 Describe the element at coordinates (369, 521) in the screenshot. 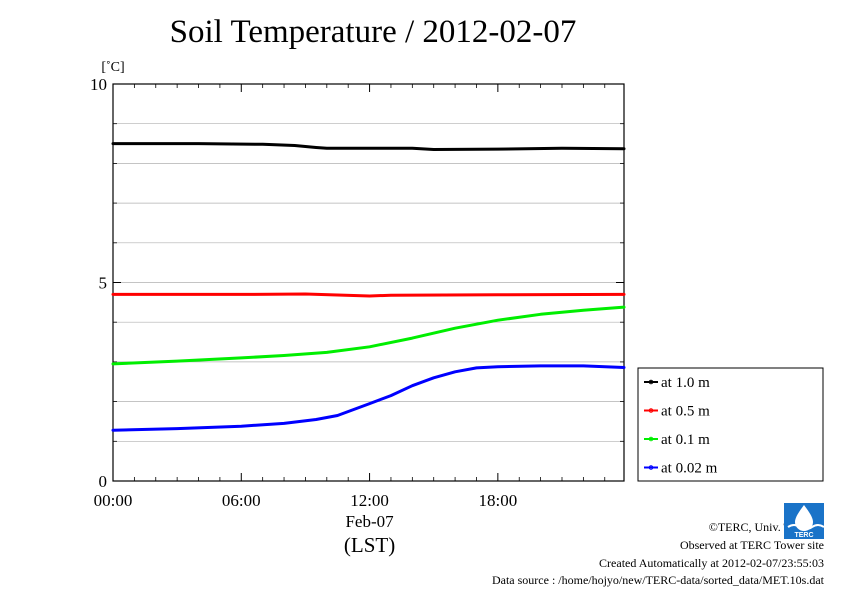

I see `x-date-label: Feb-07` at that location.